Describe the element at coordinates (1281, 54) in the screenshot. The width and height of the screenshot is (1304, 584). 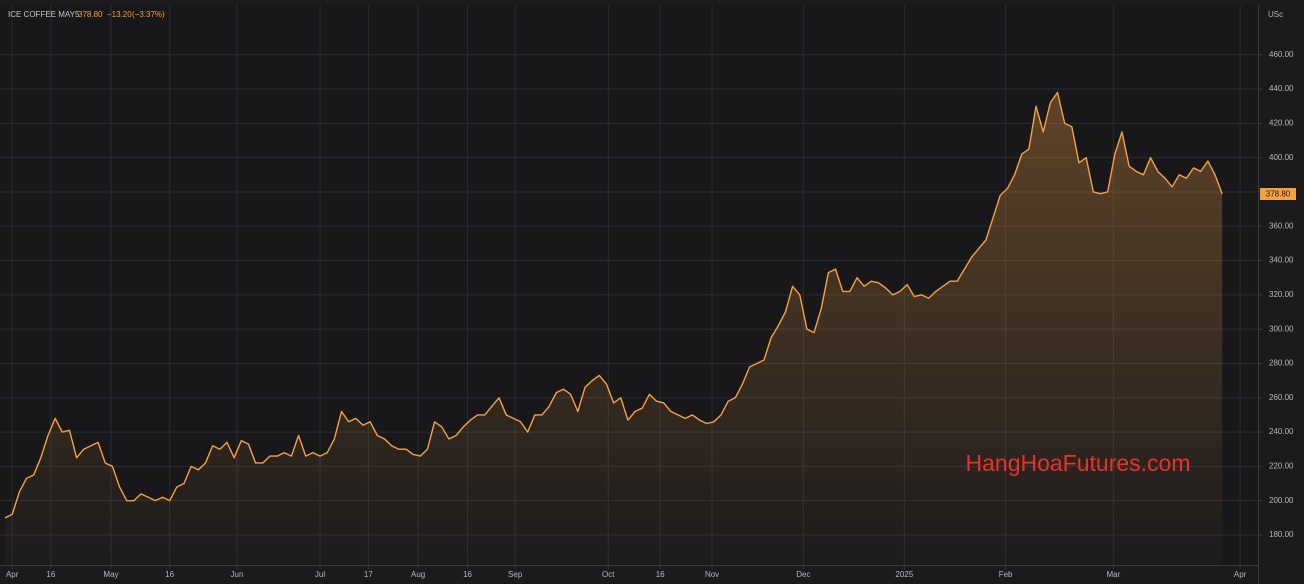
I see `y-tick-label: 460.00` at that location.